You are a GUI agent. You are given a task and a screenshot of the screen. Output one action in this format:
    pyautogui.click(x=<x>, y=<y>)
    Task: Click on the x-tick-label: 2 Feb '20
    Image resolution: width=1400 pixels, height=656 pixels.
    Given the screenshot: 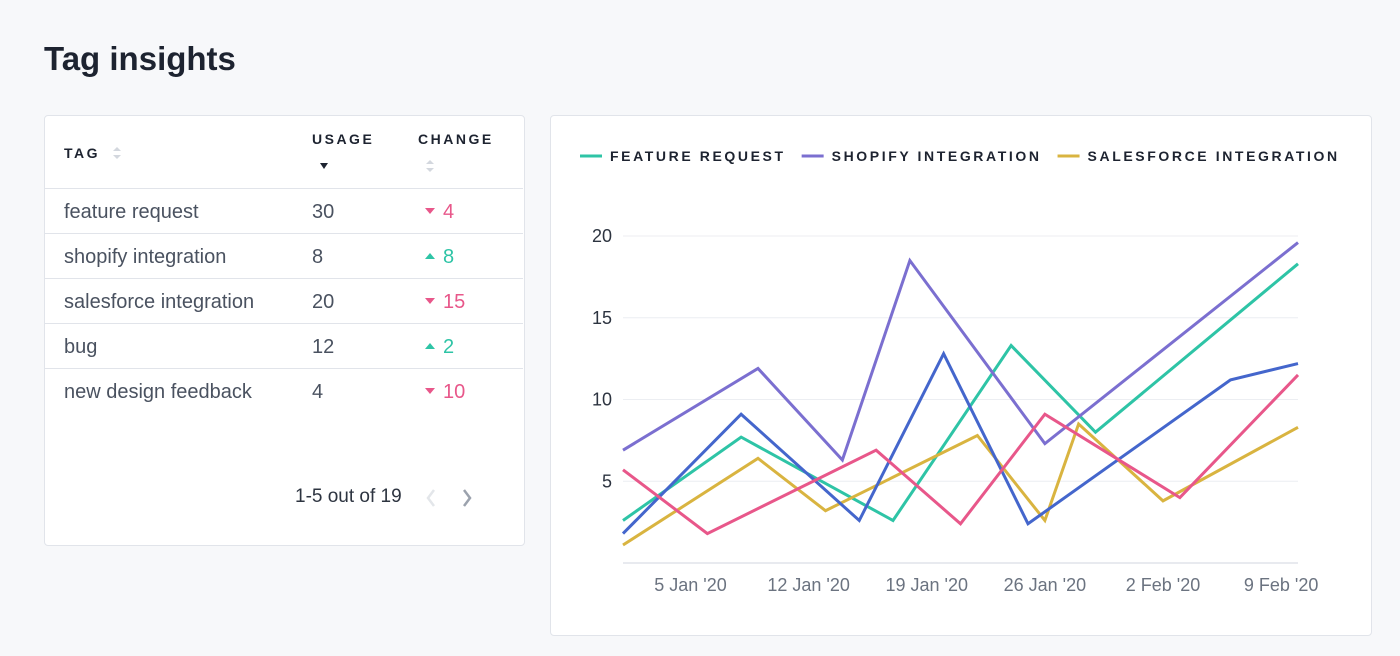 What is the action you would take?
    pyautogui.click(x=1163, y=585)
    